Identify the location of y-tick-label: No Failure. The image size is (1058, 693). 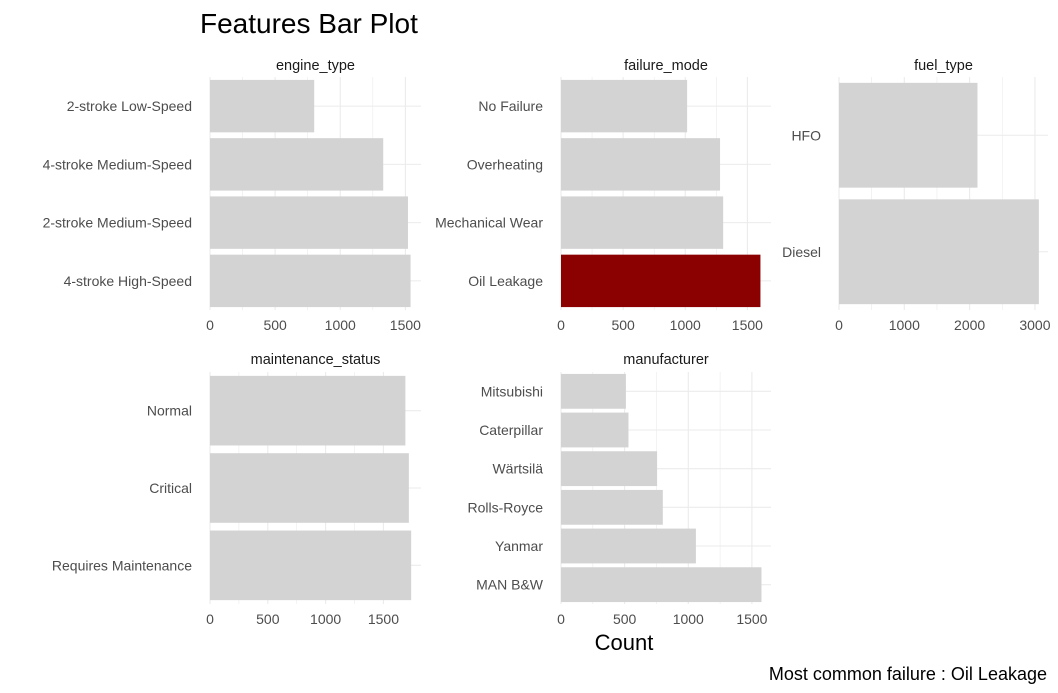
(510, 106).